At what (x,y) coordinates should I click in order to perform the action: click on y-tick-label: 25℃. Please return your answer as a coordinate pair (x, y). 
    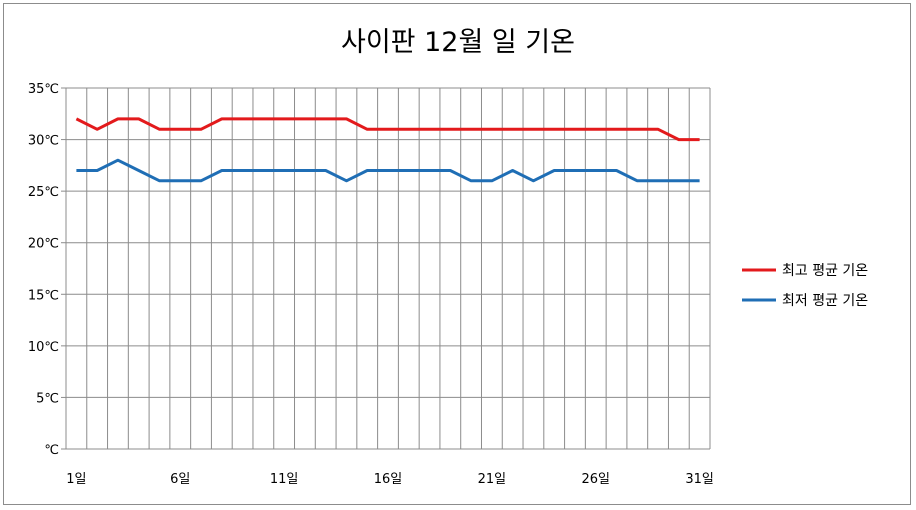
    Looking at the image, I should click on (43, 192).